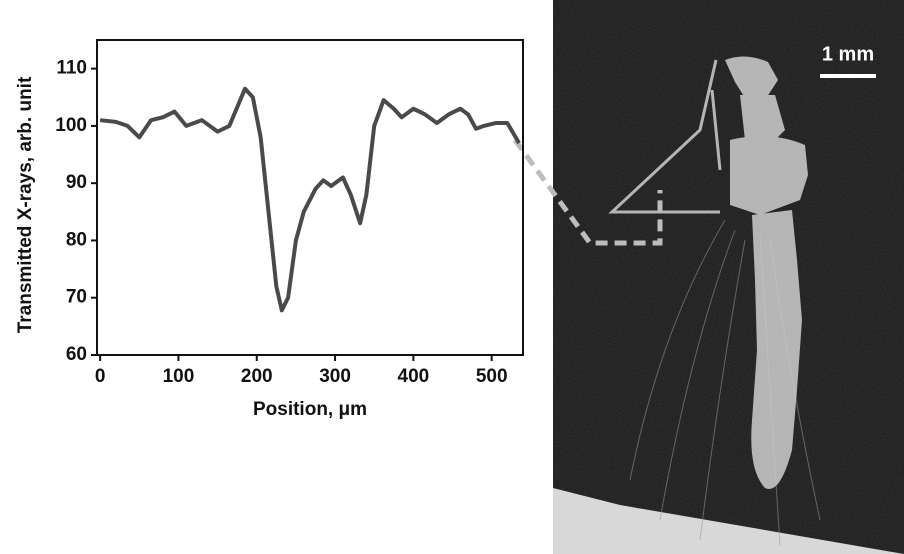 The image size is (904, 554). I want to click on x-tick-label: 200, so click(257, 376).